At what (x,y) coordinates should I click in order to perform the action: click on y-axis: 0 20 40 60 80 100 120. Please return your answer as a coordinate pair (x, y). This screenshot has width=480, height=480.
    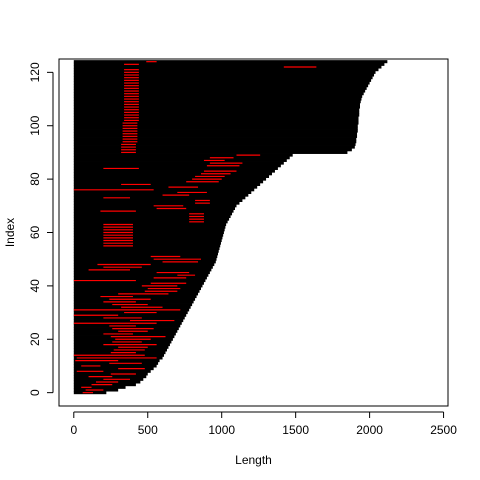
    Looking at the image, I should click on (41, 229).